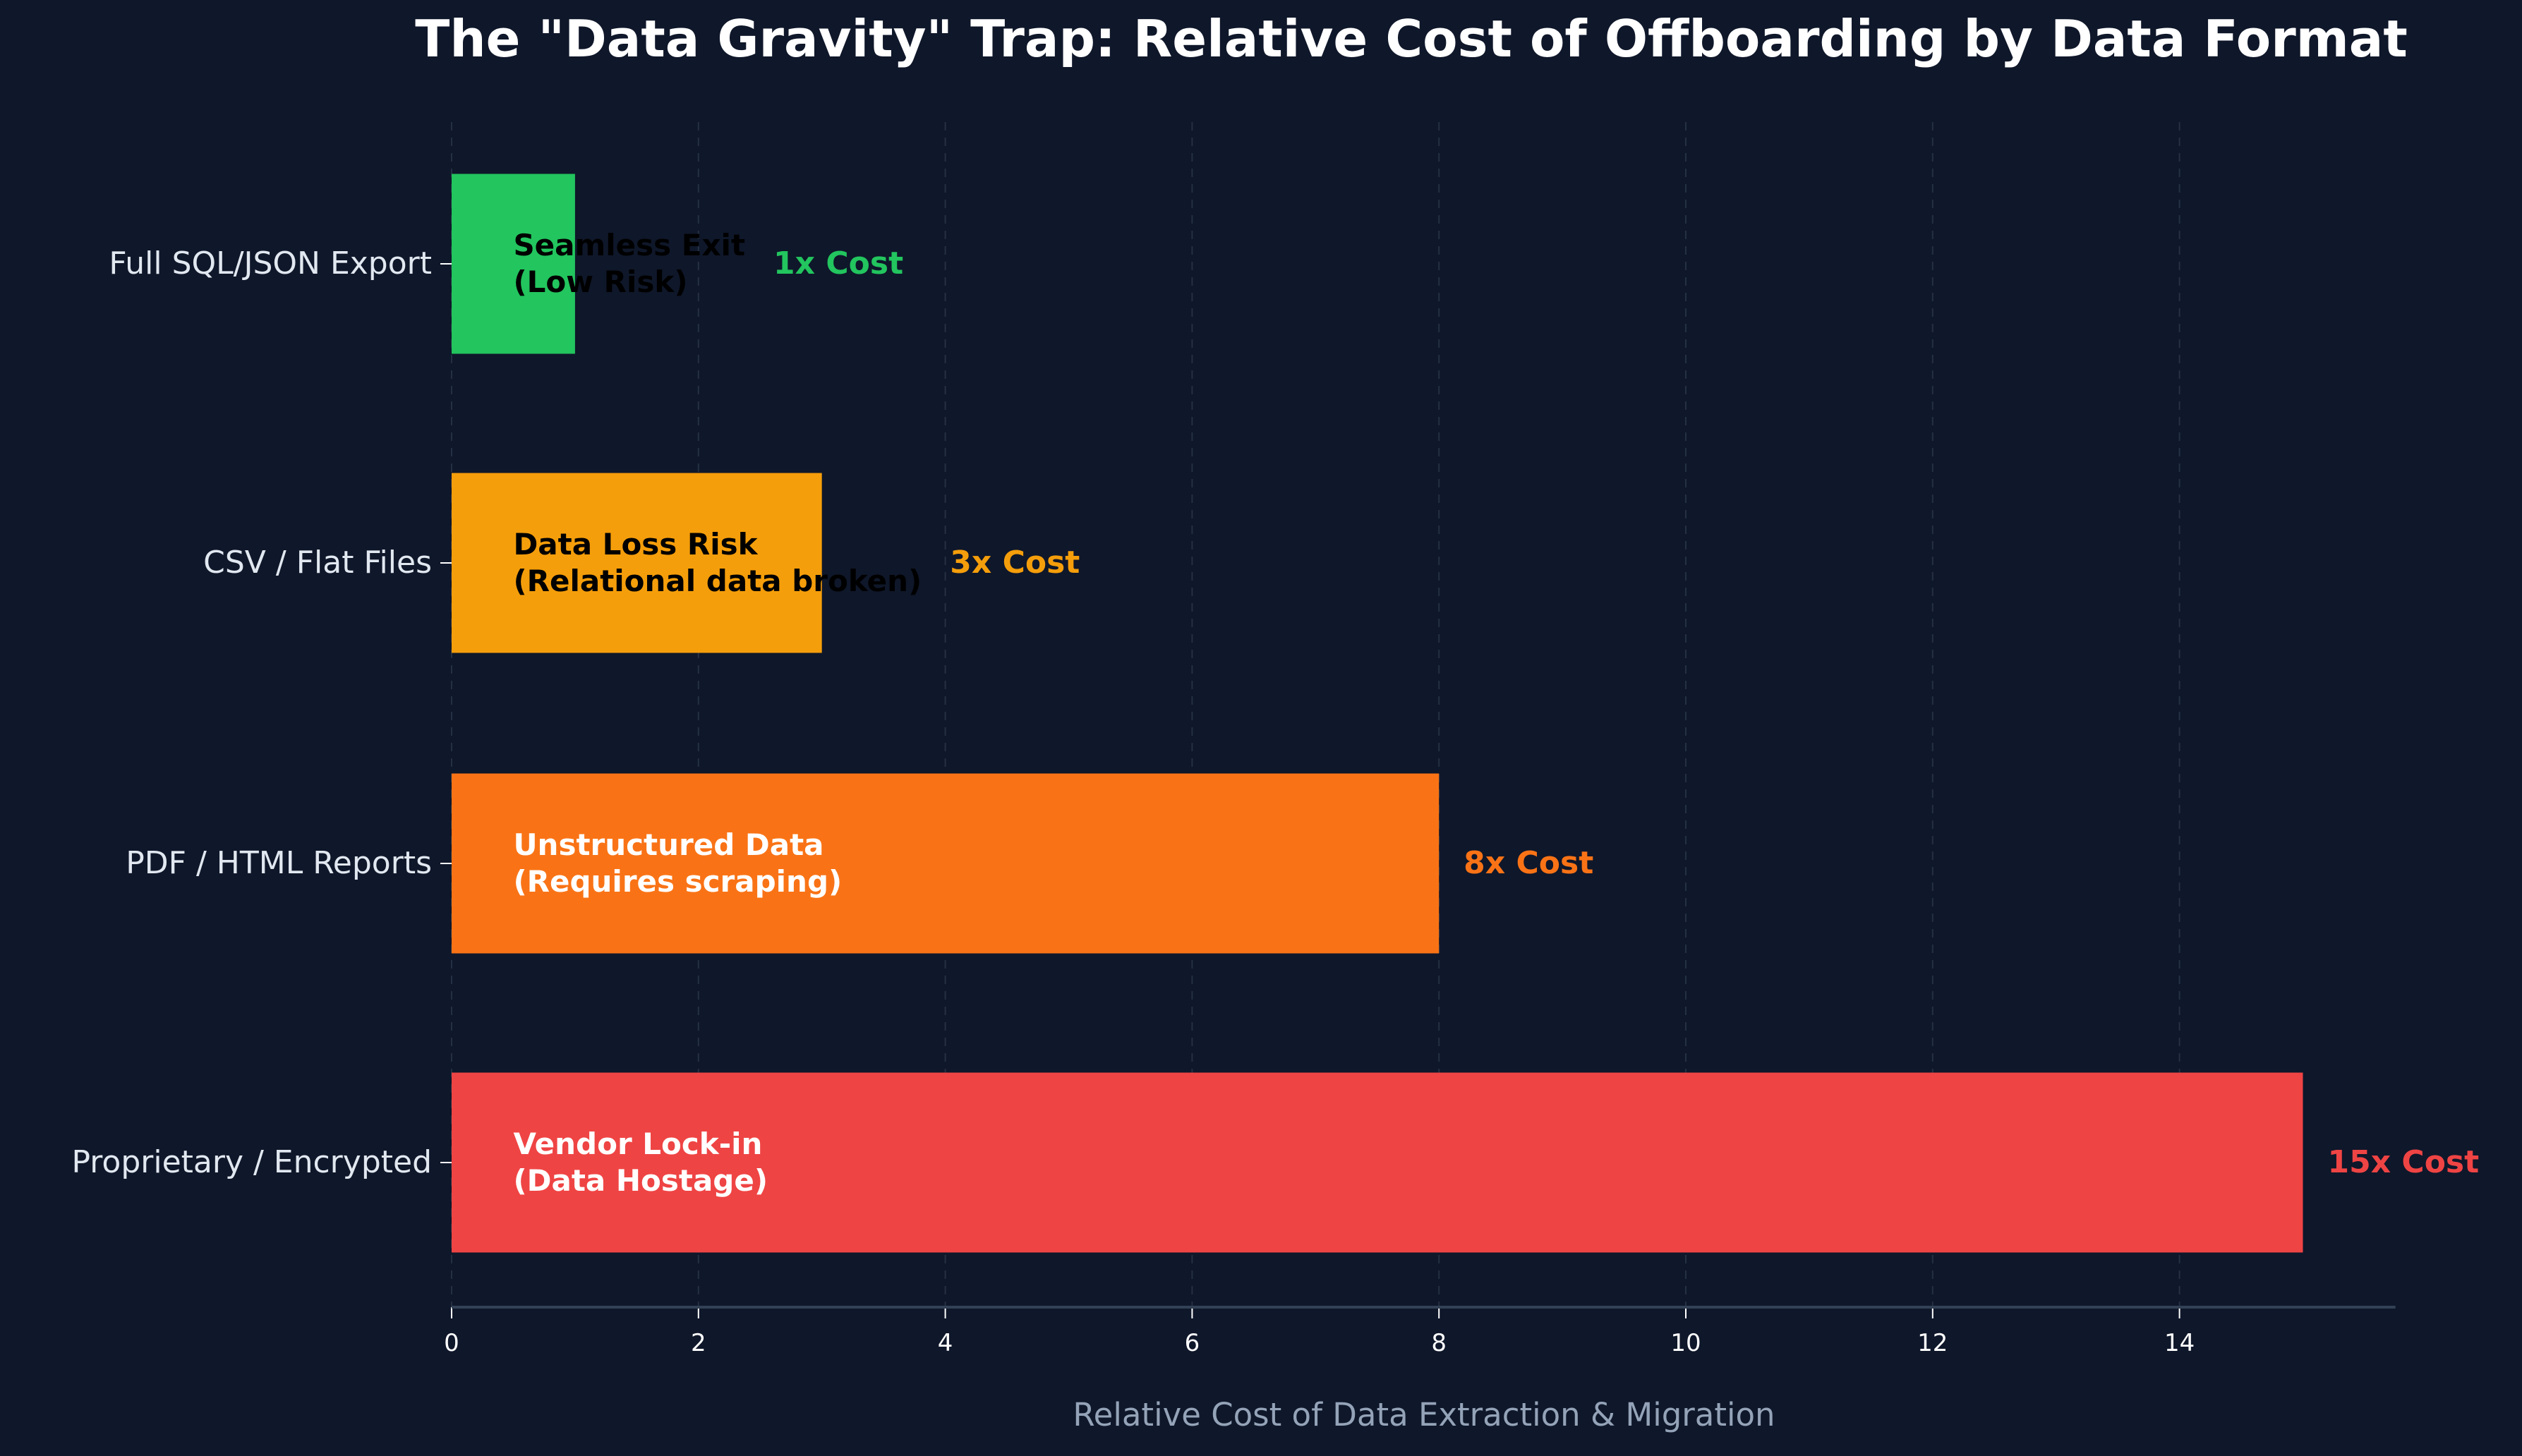  Describe the element at coordinates (698, 1343) in the screenshot. I see `x-tick-label: 2` at that location.